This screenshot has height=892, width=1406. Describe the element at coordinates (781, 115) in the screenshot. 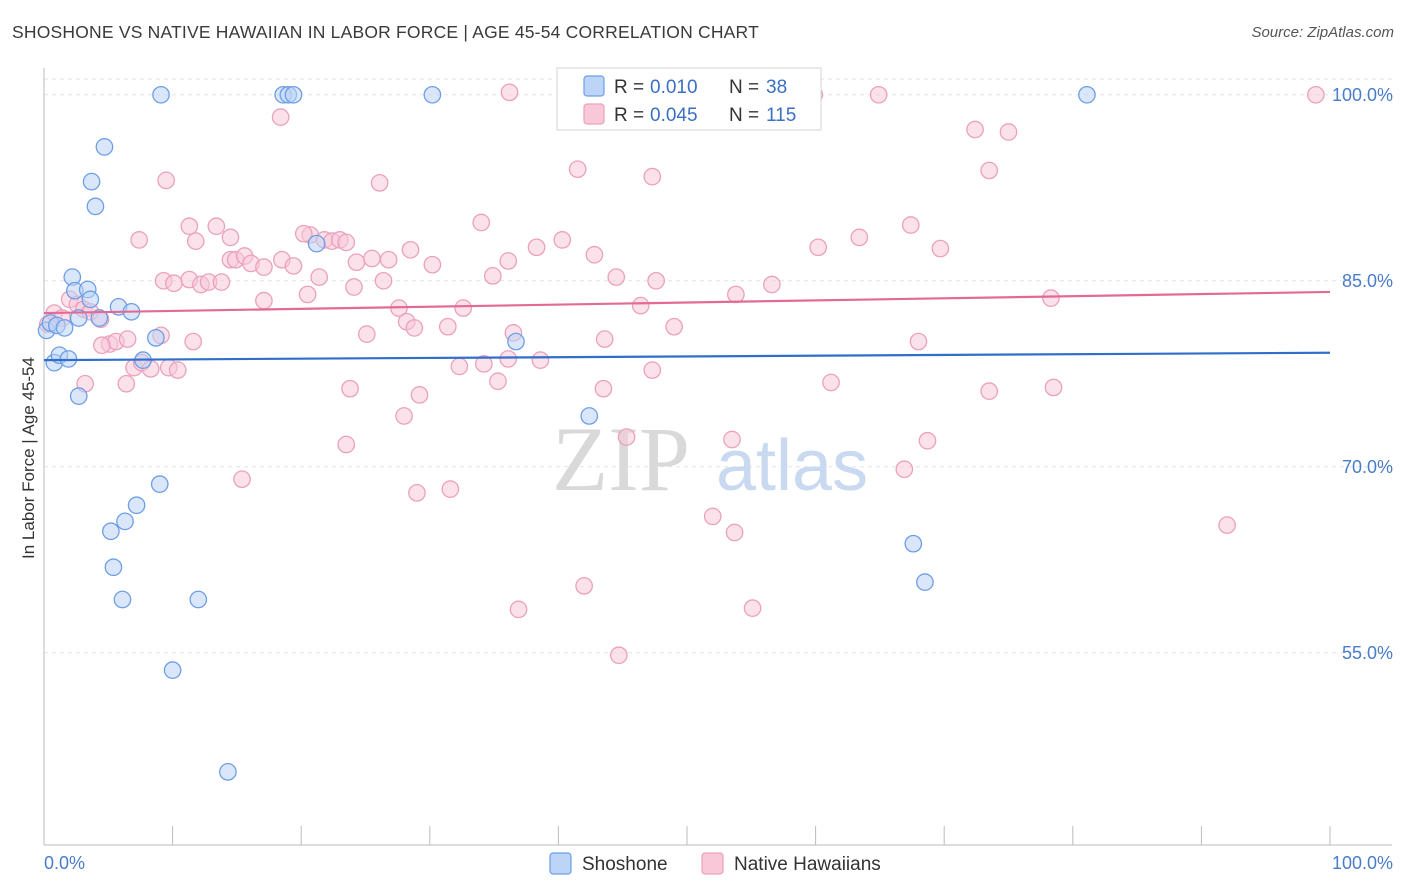

I see `legend-n-value-1: 115` at that location.